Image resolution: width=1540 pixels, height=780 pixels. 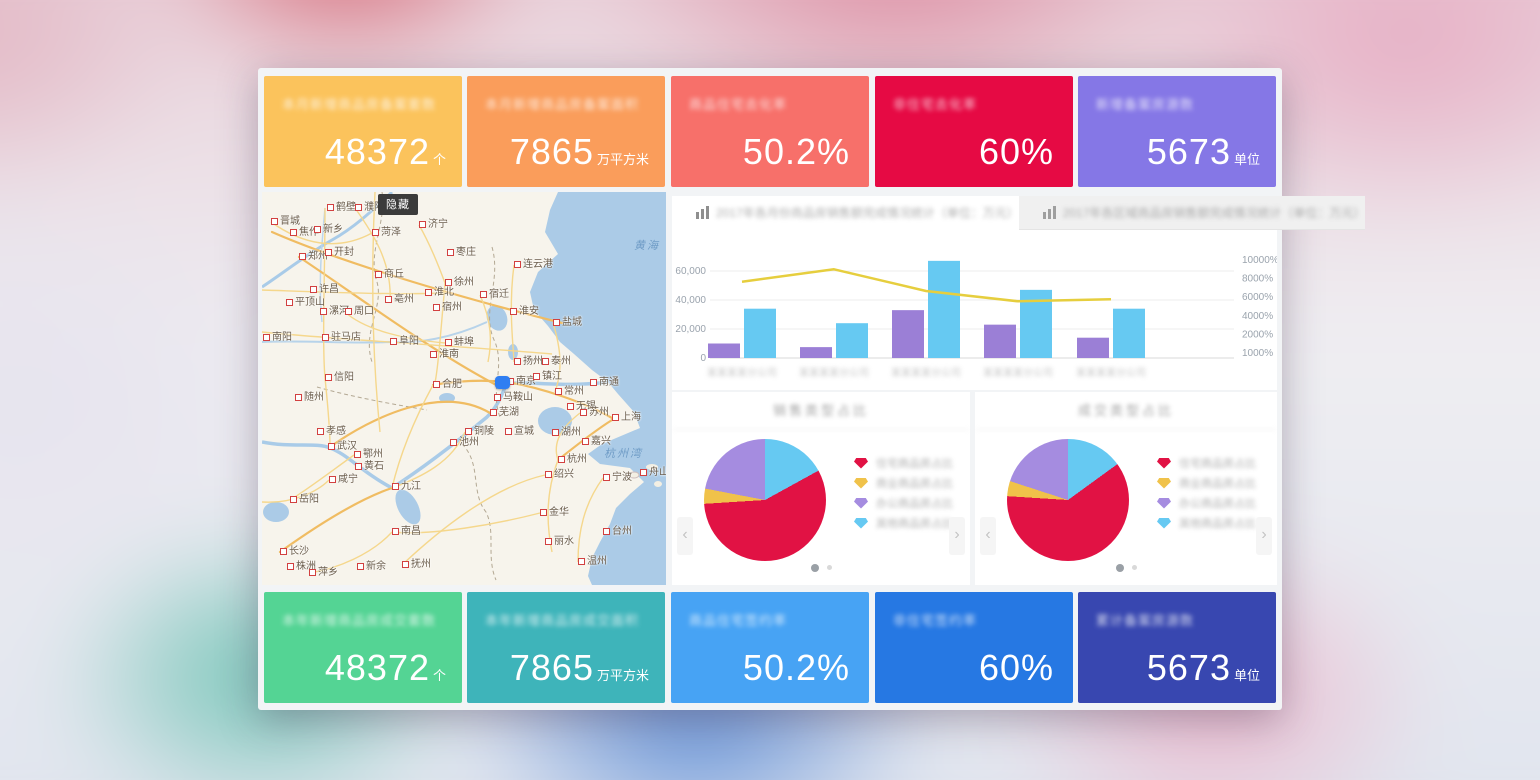 What do you see at coordinates (359, 312) in the screenshot?
I see `map-city-label: 周口` at bounding box center [359, 312].